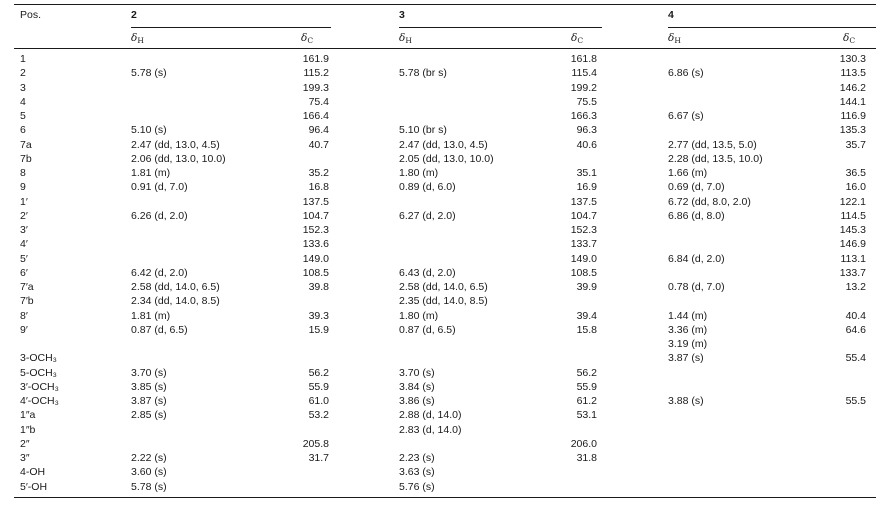  What do you see at coordinates (39, 401) in the screenshot?
I see `pos-cell: 4′-OCH₃` at bounding box center [39, 401].